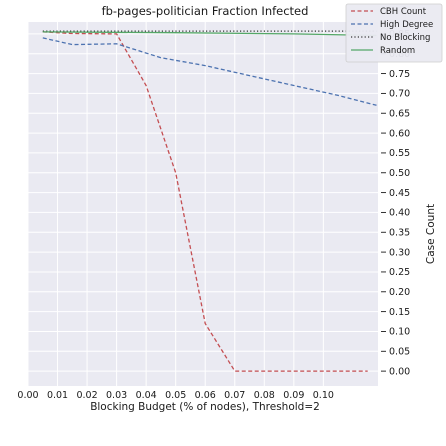 The height and width of the screenshot is (446, 446). Describe the element at coordinates (405, 38) in the screenshot. I see `legend-label-no-blocking: No Blocking` at that location.